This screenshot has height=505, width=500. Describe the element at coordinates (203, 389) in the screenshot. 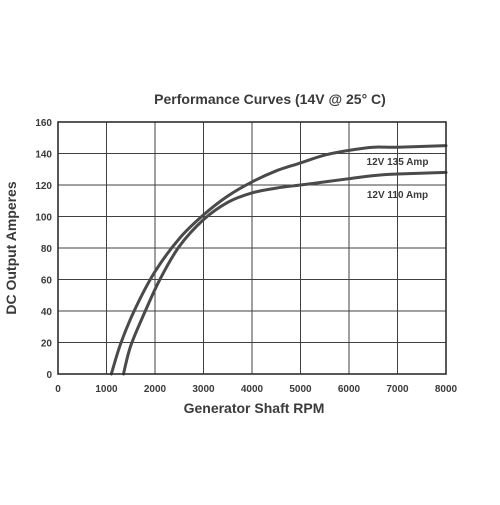

I see `x-tick-label: 3000` at that location.